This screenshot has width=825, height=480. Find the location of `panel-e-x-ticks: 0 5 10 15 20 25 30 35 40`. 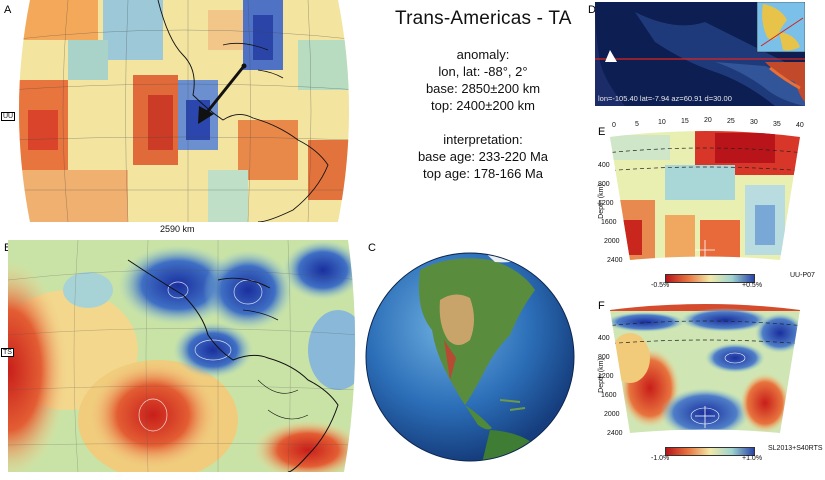

panel-e-x-ticks: 0 5 10 15 20 25 30 35 40 is located at coordinates (708, 123).